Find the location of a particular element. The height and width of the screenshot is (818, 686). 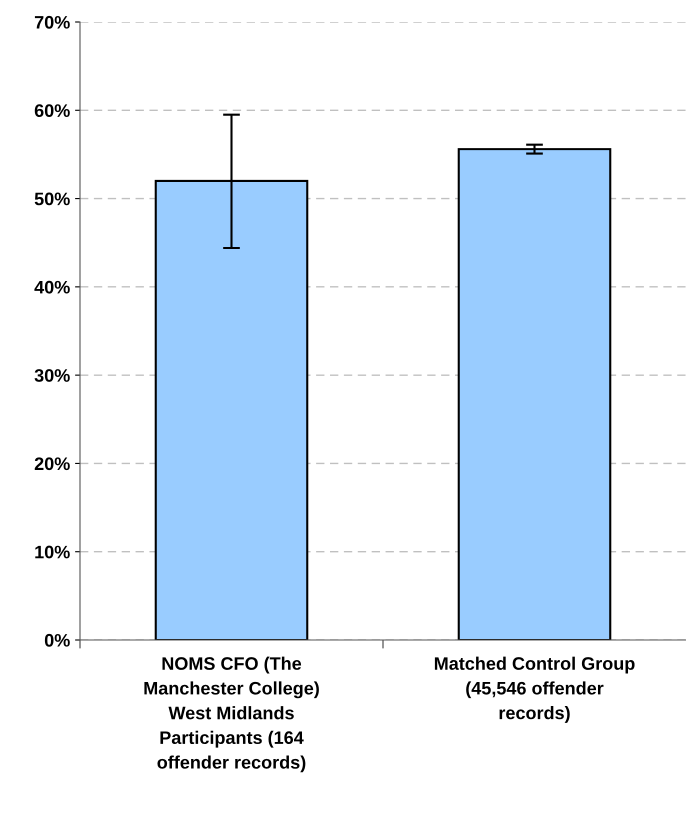

y-tick-label: 40% is located at coordinates (52, 287).